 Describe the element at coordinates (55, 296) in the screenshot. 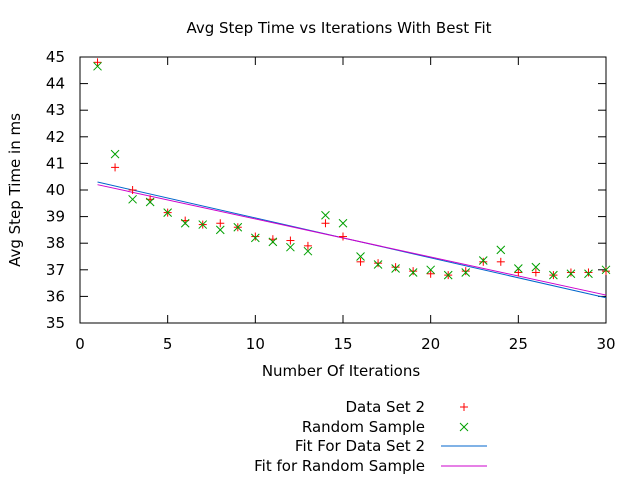

I see `y-tick-label: 36` at that location.